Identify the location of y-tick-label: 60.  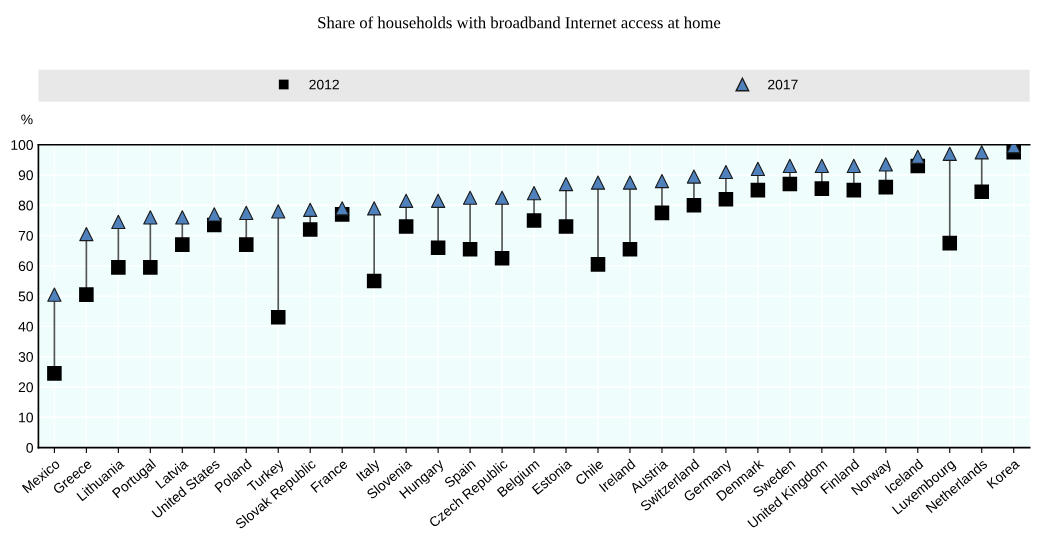
(25, 266).